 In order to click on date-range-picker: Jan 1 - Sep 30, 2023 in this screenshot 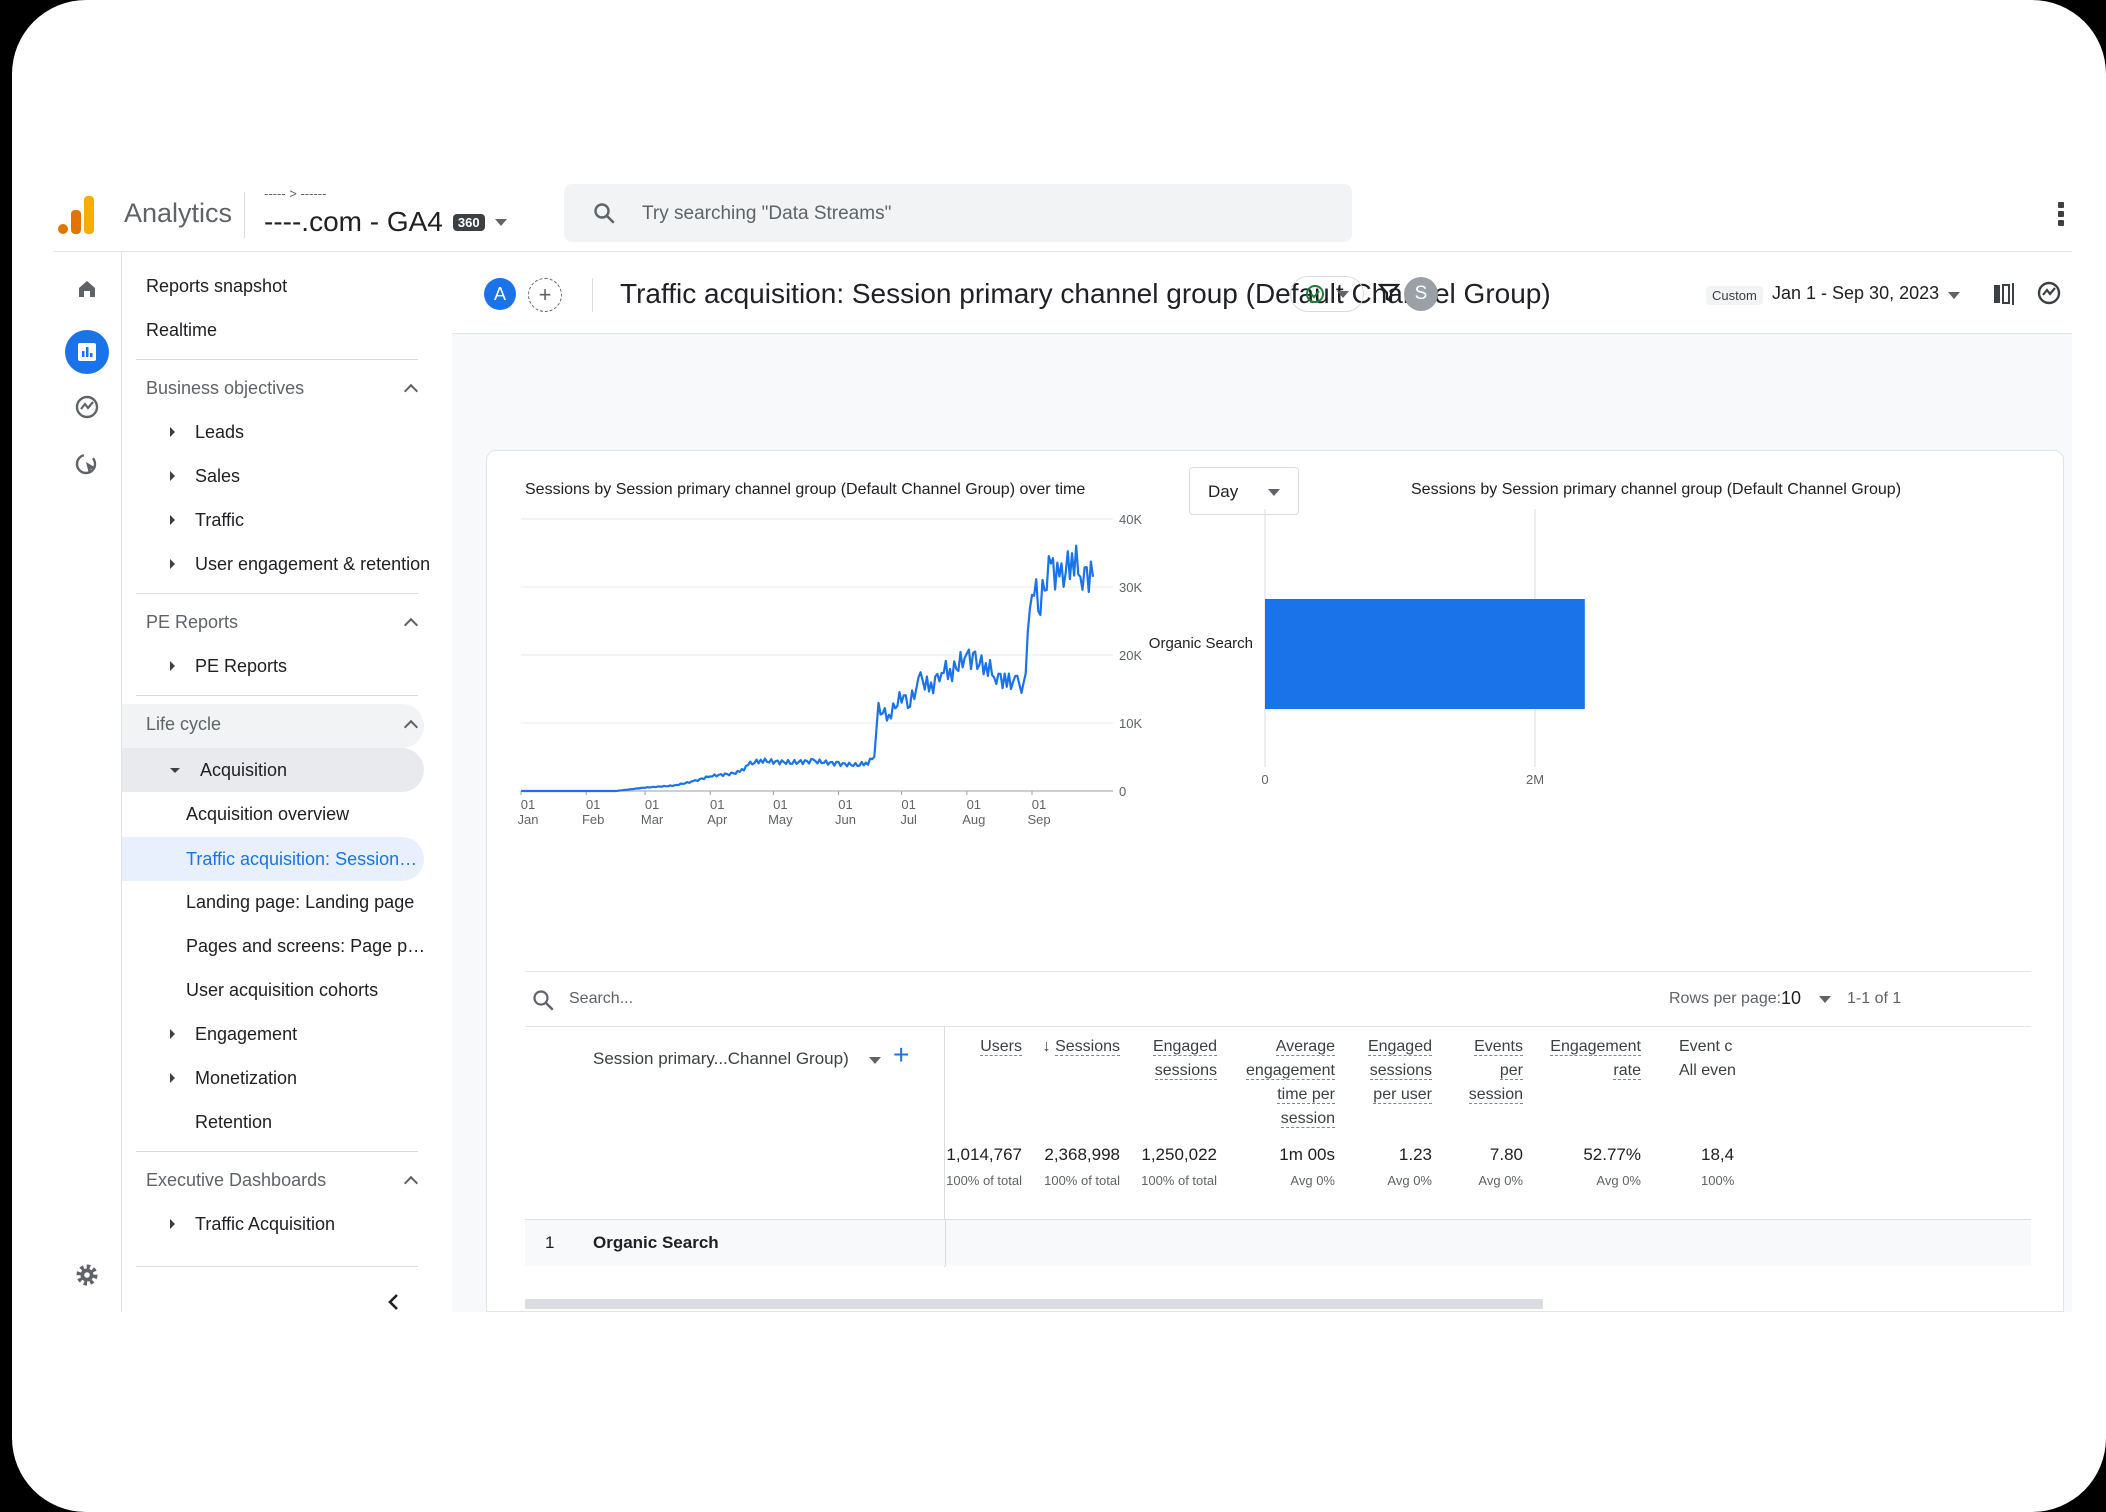, I will do `click(1856, 293)`.